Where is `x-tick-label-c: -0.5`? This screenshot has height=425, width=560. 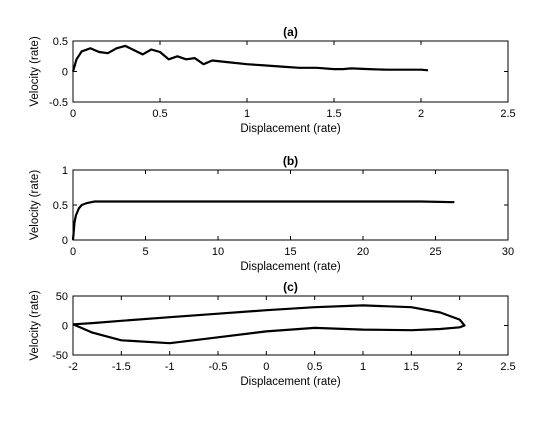 x-tick-label-c: -0.5 is located at coordinates (218, 367).